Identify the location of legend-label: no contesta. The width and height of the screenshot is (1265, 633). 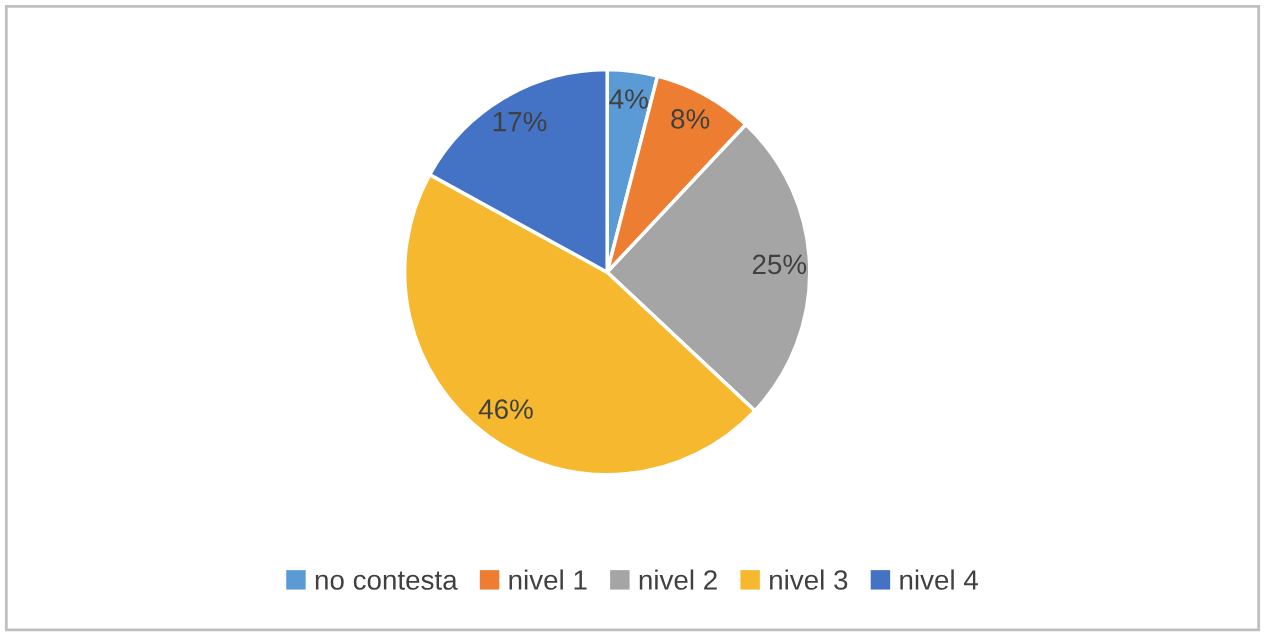
(386, 580).